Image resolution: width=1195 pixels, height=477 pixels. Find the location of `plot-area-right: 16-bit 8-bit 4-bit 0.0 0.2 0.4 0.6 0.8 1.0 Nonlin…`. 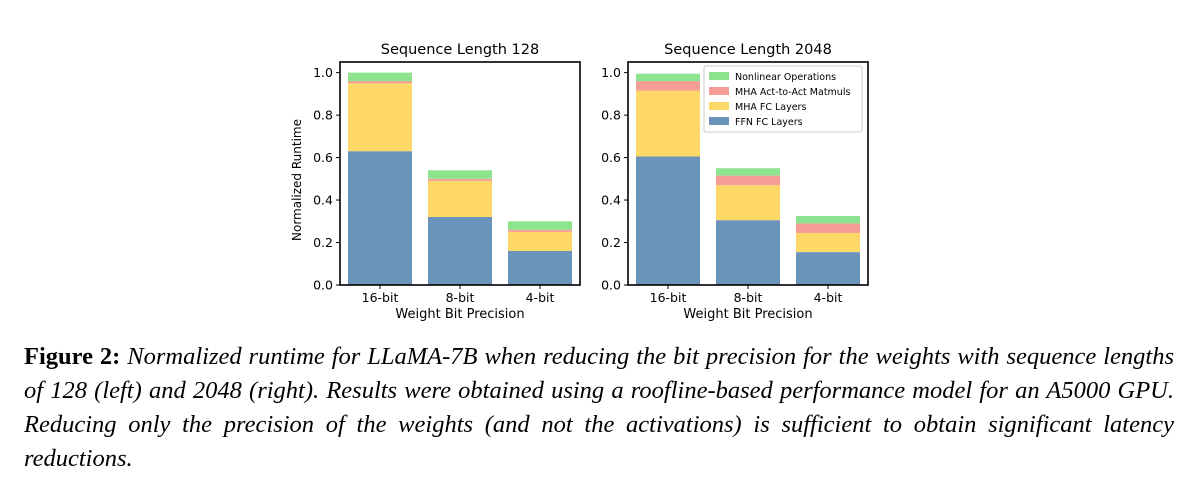

plot-area-right: 16-bit 8-bit 4-bit 0.0 0.2 0.4 0.6 0.8 1.0 Nonlin… is located at coordinates (735, 183).